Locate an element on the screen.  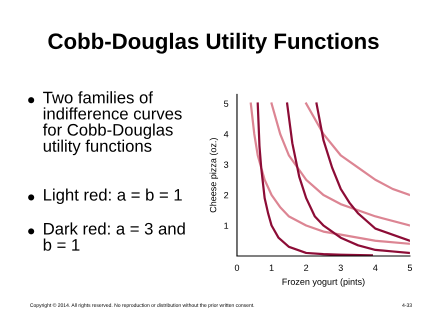
x-tick-label: 3 is located at coordinates (340, 267).